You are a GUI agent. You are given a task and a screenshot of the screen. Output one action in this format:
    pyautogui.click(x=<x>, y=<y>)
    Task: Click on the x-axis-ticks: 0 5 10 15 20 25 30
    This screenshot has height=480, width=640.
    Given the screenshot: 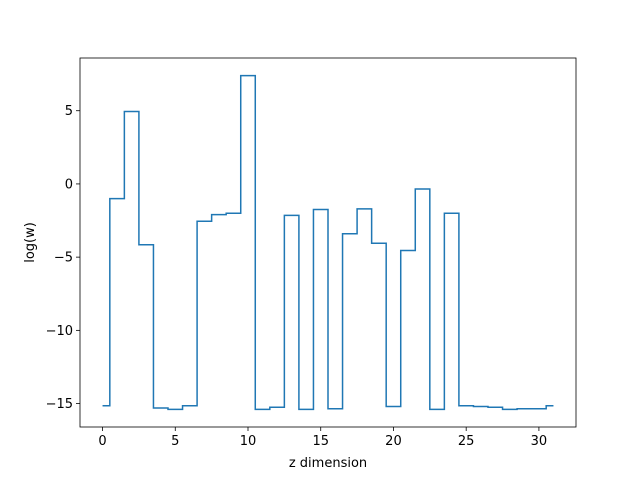 What is the action you would take?
    pyautogui.click(x=322, y=438)
    